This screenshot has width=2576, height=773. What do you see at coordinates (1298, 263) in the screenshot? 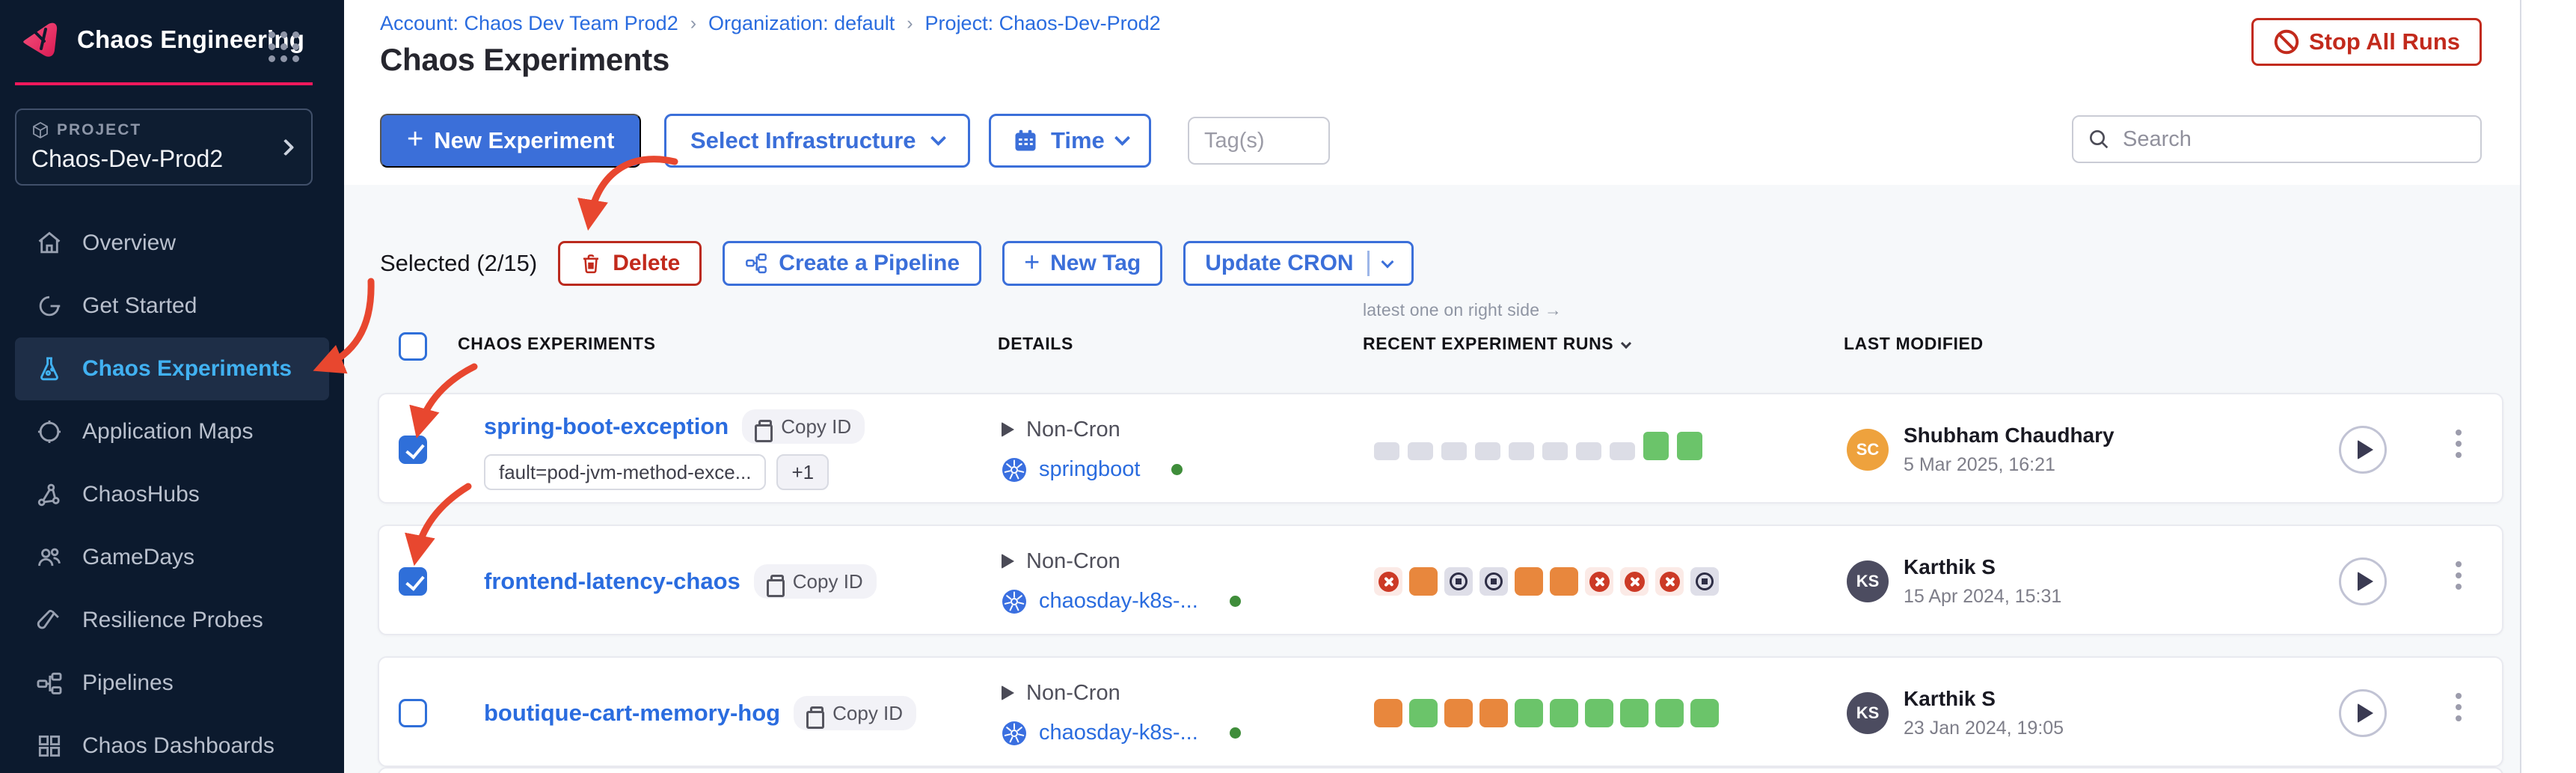
I see `update-cron-button: Update CRON` at bounding box center [1298, 263].